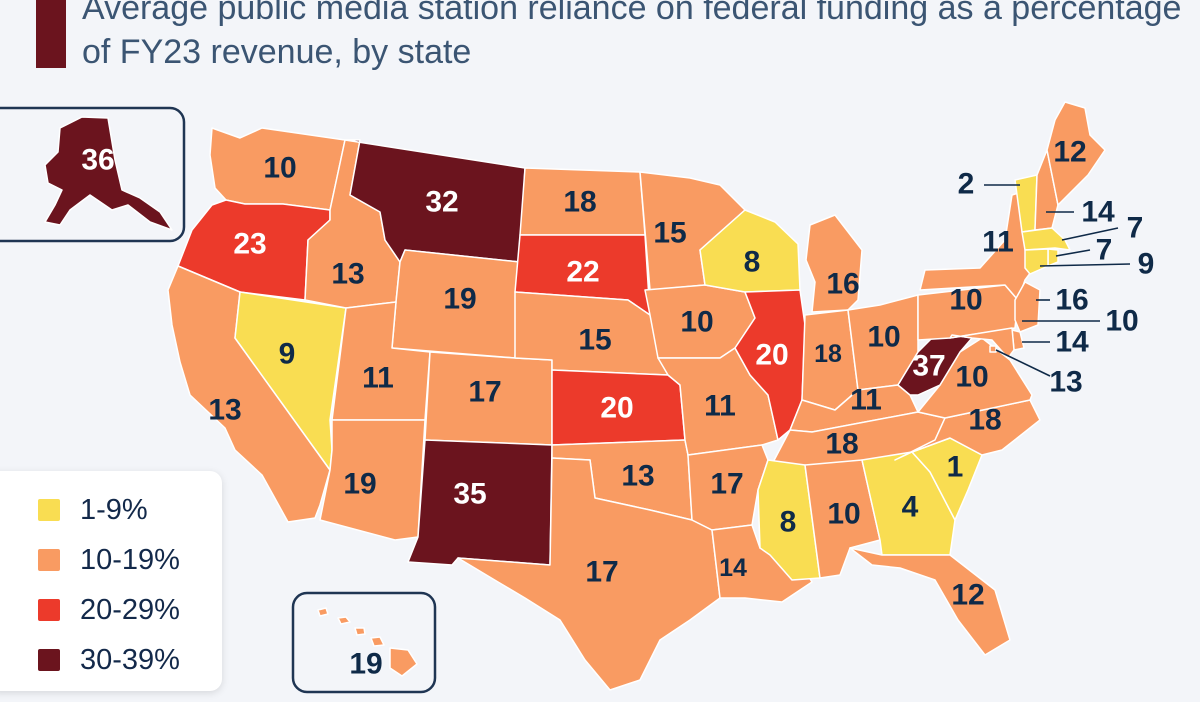 The image size is (1200, 702). I want to click on state-arizona, so click(372, 480).